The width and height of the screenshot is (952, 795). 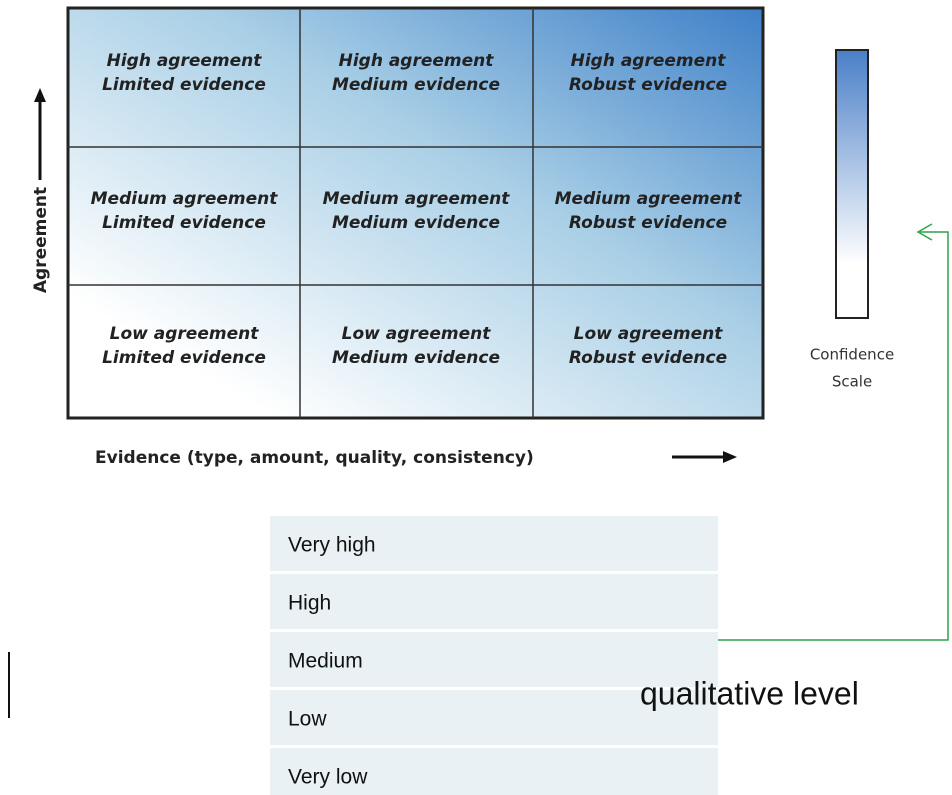 I want to click on cell-label: Low agreement Limited evidence, so click(x=184, y=346).